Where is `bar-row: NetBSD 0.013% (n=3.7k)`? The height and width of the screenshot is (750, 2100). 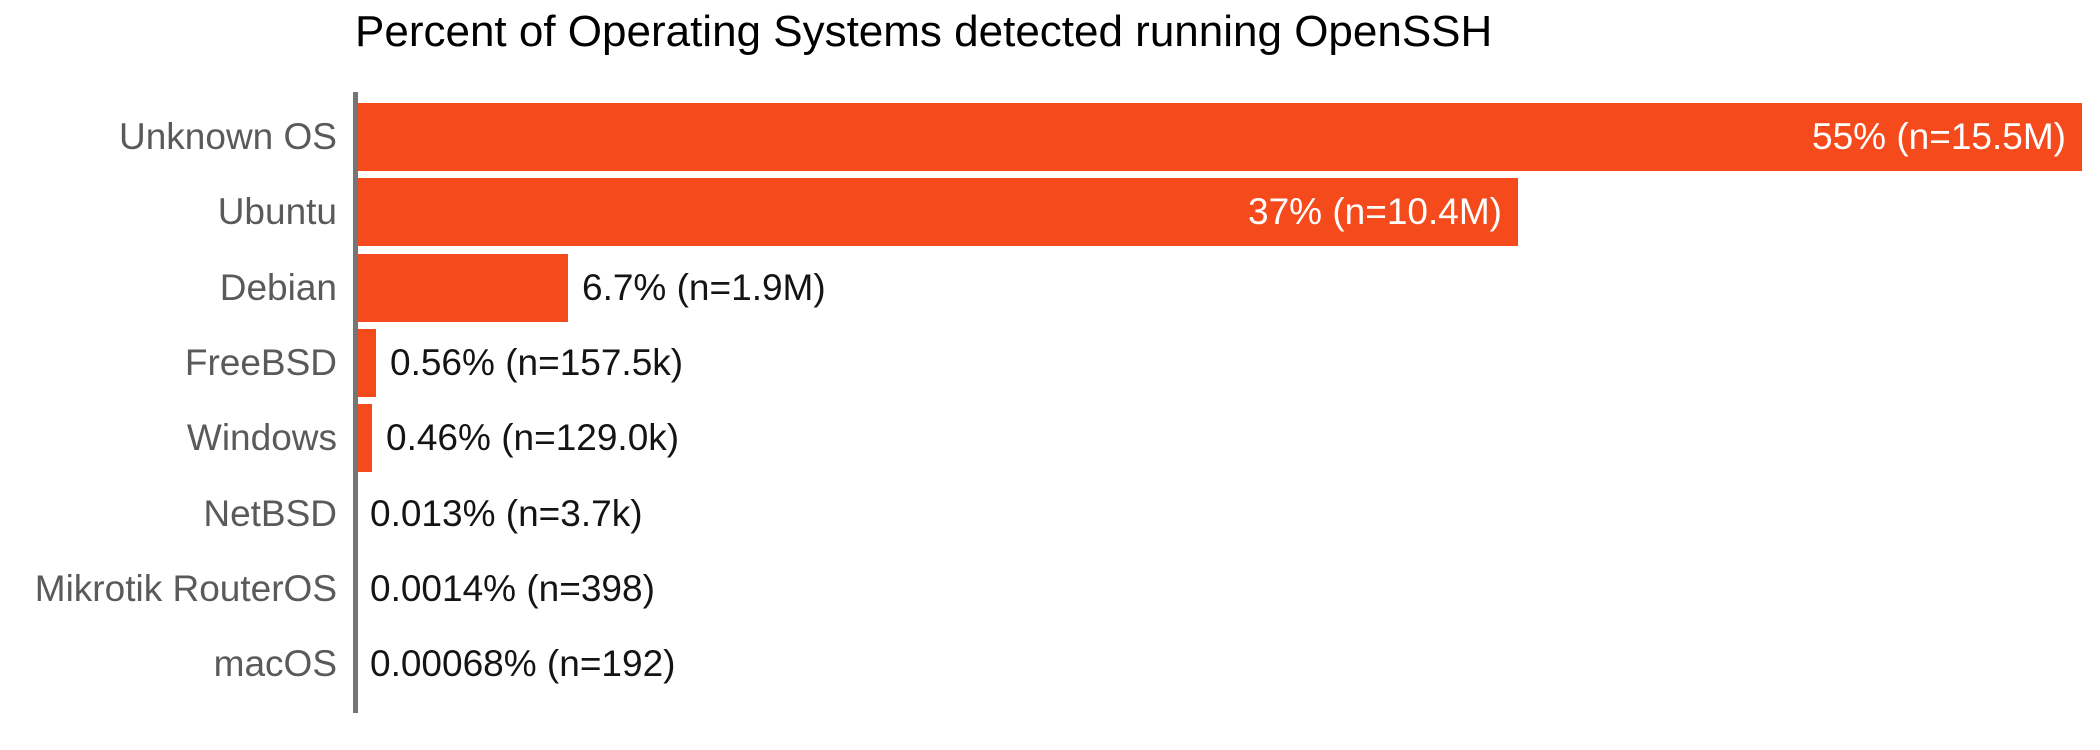
bar-row: NetBSD 0.013% (n=3.7k) is located at coordinates (1050, 514).